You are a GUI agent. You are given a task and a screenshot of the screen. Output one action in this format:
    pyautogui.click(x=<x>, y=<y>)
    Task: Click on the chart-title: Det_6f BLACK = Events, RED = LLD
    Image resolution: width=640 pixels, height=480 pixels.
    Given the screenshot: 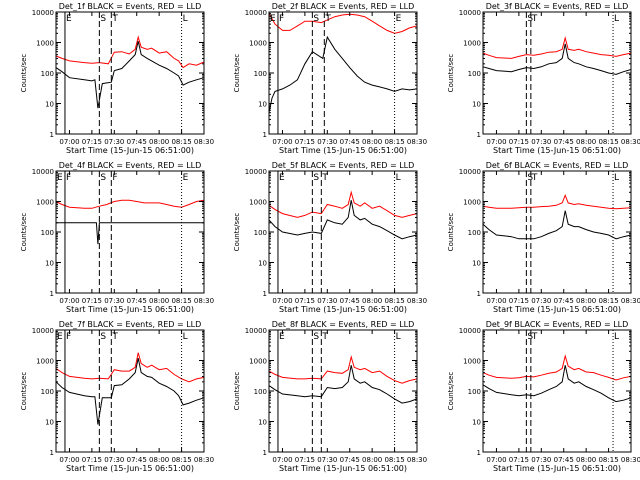 What is the action you would take?
    pyautogui.click(x=557, y=165)
    